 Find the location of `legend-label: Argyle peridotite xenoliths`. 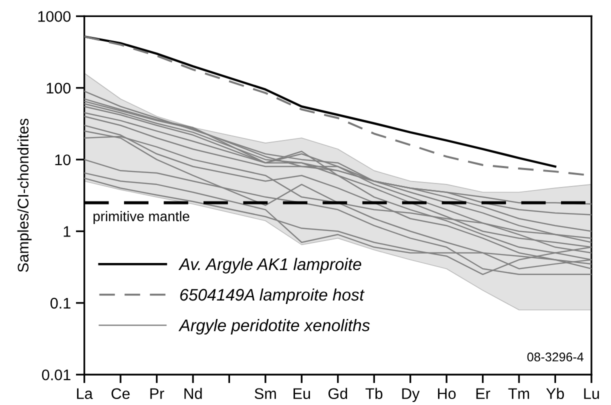

legend-label: Argyle peridotite xenoliths is located at coordinates (274, 327).